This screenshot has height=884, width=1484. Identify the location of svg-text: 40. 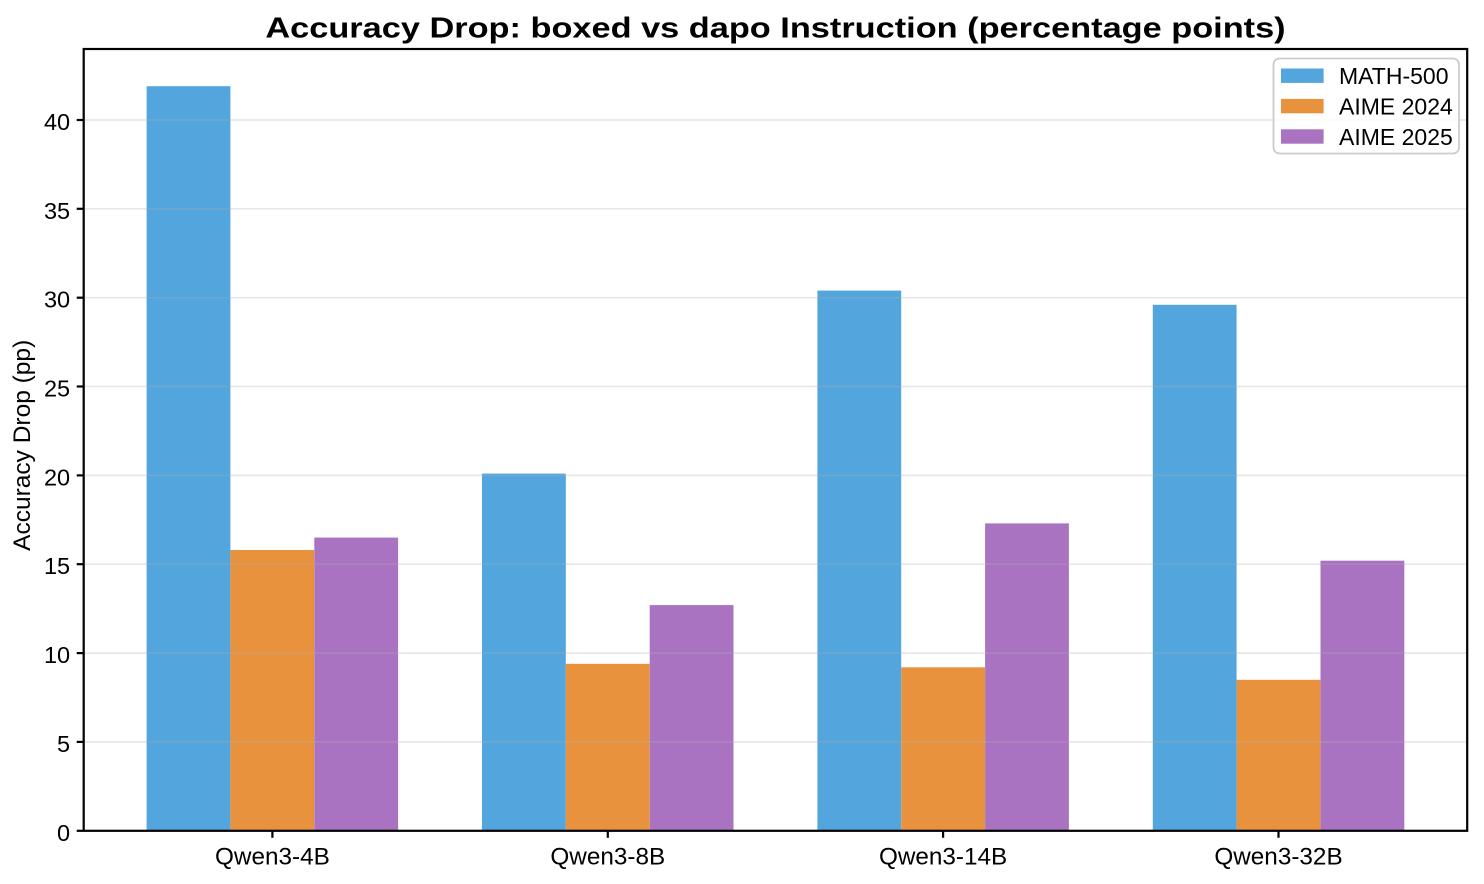
(57, 122).